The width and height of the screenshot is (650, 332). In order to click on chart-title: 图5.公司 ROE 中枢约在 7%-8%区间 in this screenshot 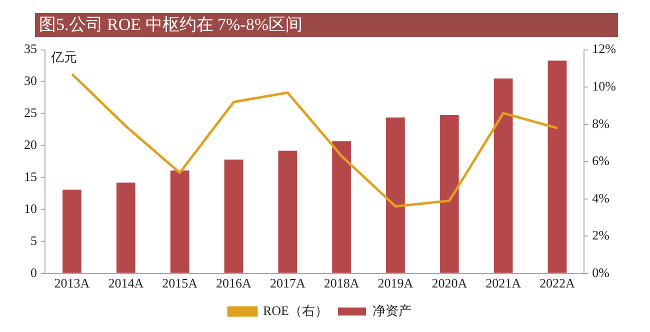, I will do `click(326, 25)`.